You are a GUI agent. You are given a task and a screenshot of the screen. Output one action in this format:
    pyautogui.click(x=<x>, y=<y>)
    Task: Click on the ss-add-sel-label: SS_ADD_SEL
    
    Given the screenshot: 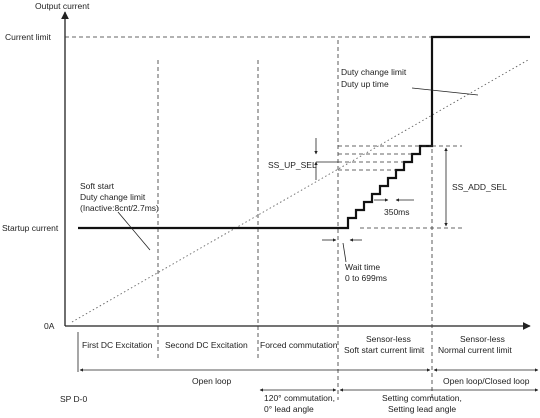 What is the action you would take?
    pyautogui.click(x=479, y=187)
    